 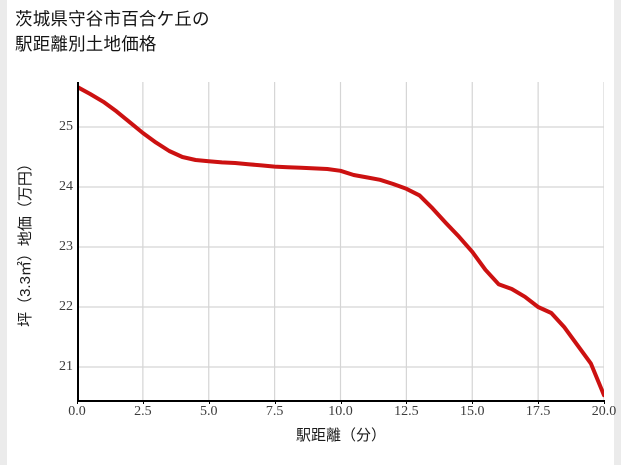 I want to click on x-tick-label: 10.0, so click(x=340, y=411).